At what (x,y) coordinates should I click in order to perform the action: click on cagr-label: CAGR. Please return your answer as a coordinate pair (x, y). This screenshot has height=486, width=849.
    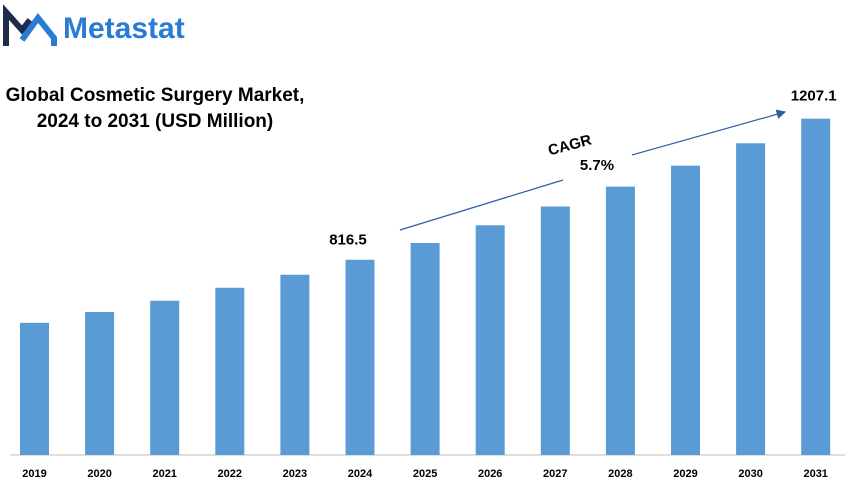
    Looking at the image, I should click on (569, 146).